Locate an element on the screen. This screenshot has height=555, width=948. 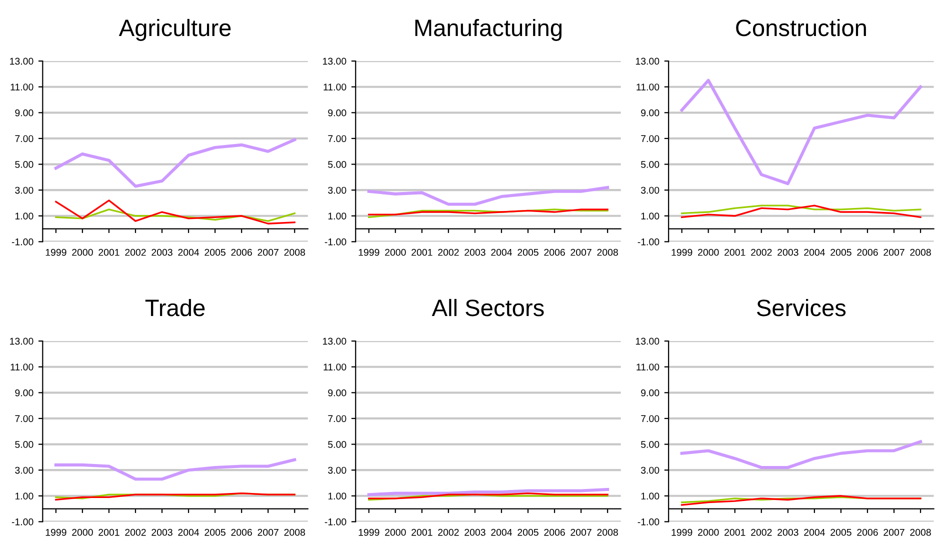
chart-title: Trade is located at coordinates (175, 307).